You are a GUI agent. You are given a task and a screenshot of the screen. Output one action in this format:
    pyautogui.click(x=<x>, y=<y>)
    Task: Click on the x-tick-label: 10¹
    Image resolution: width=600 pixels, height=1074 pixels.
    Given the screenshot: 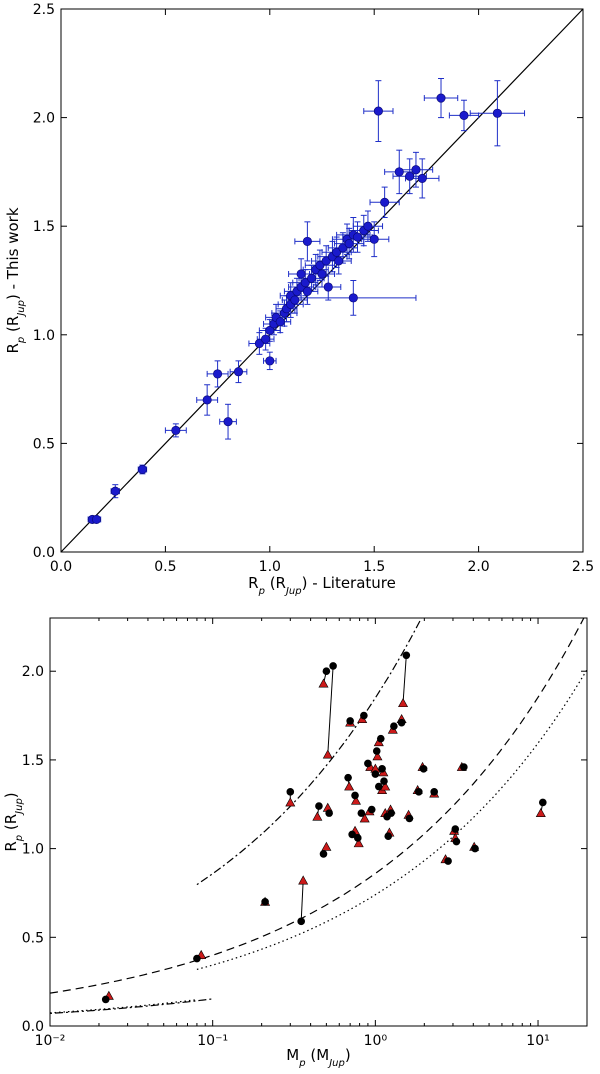 What is the action you would take?
    pyautogui.click(x=537, y=1041)
    